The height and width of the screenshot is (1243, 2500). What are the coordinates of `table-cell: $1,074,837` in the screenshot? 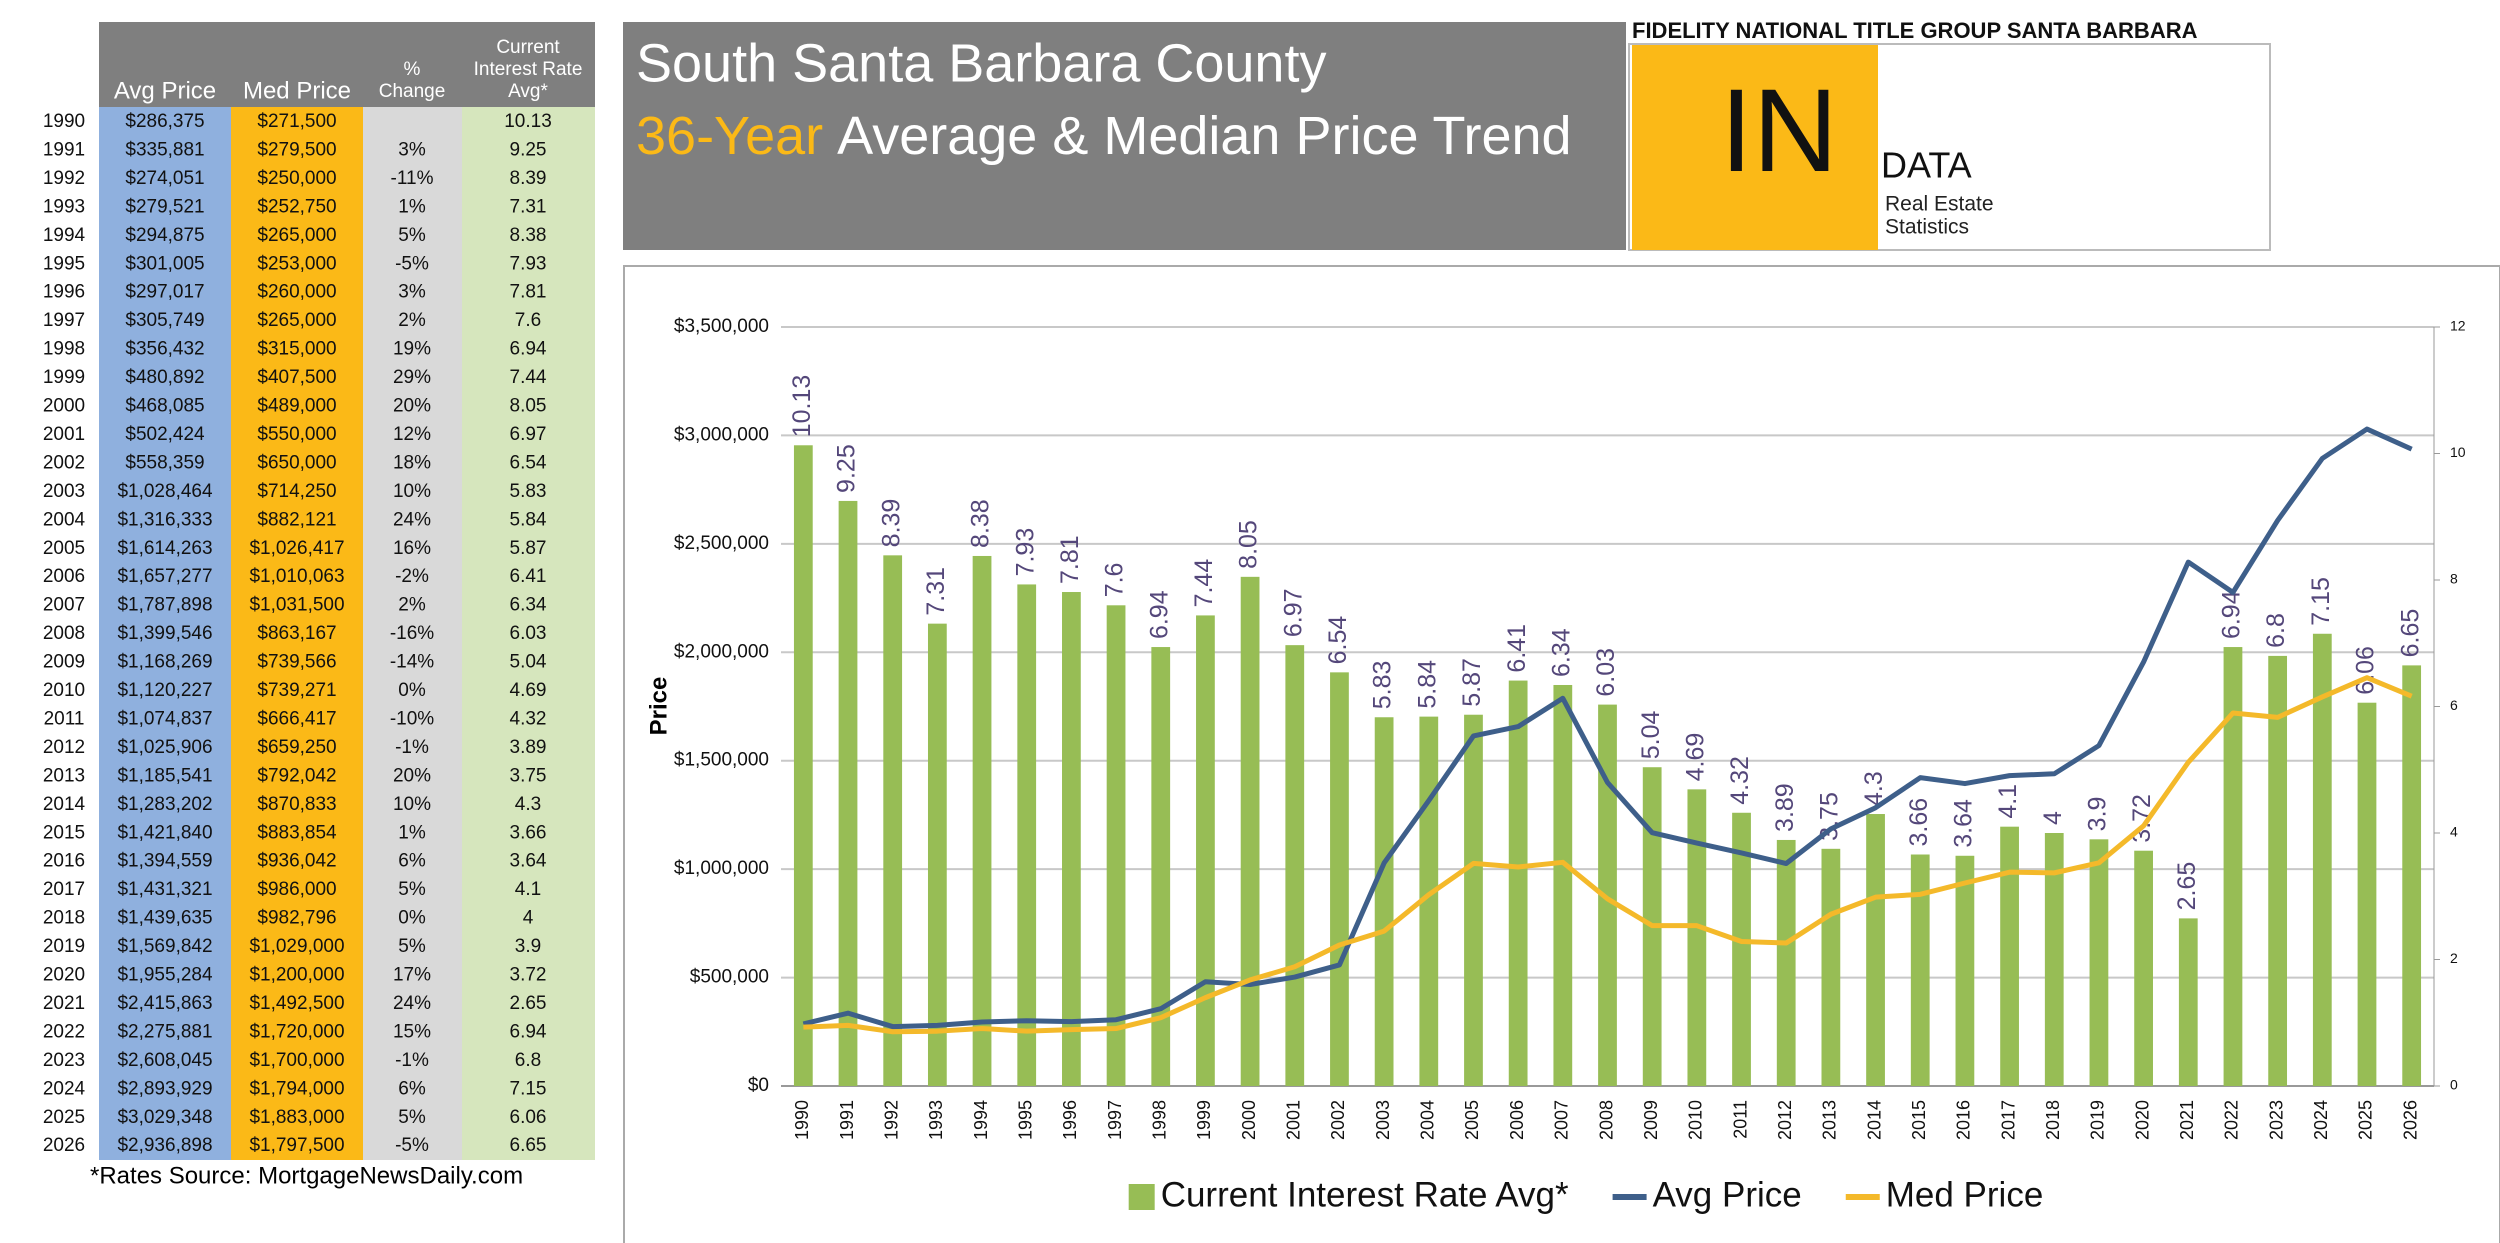 It's located at (164, 718).